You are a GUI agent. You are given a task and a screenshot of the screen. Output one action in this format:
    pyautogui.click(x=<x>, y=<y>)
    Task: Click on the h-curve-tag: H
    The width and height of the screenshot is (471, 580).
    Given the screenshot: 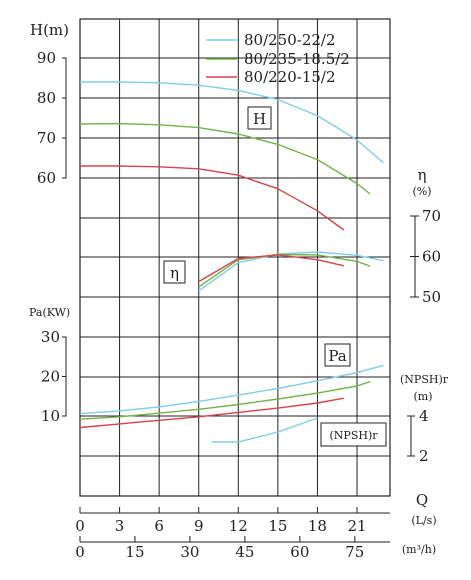 What is the action you would take?
    pyautogui.click(x=259, y=118)
    